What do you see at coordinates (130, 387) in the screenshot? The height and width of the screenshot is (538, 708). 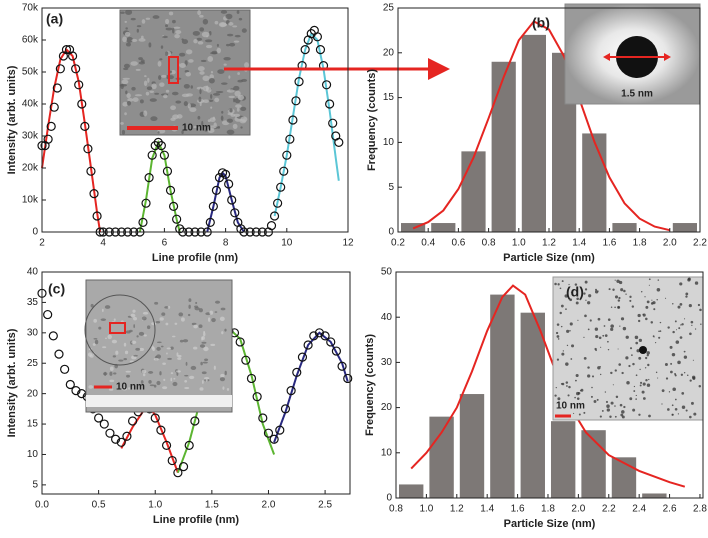 I see `scale-label: 10 nm` at bounding box center [130, 387].